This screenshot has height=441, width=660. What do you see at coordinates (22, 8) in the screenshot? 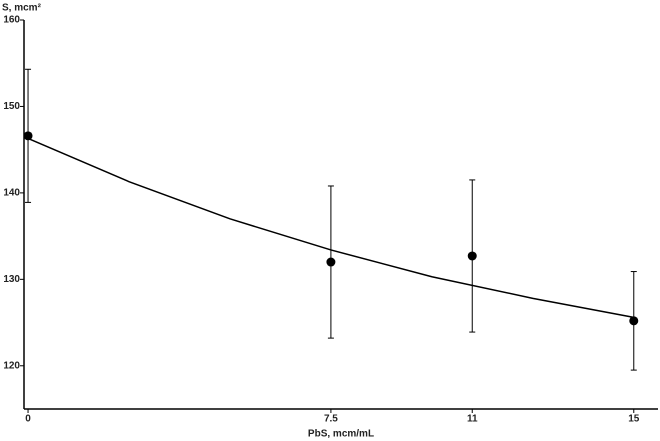
I see `y-axis-label: S, mcm²` at bounding box center [22, 8].